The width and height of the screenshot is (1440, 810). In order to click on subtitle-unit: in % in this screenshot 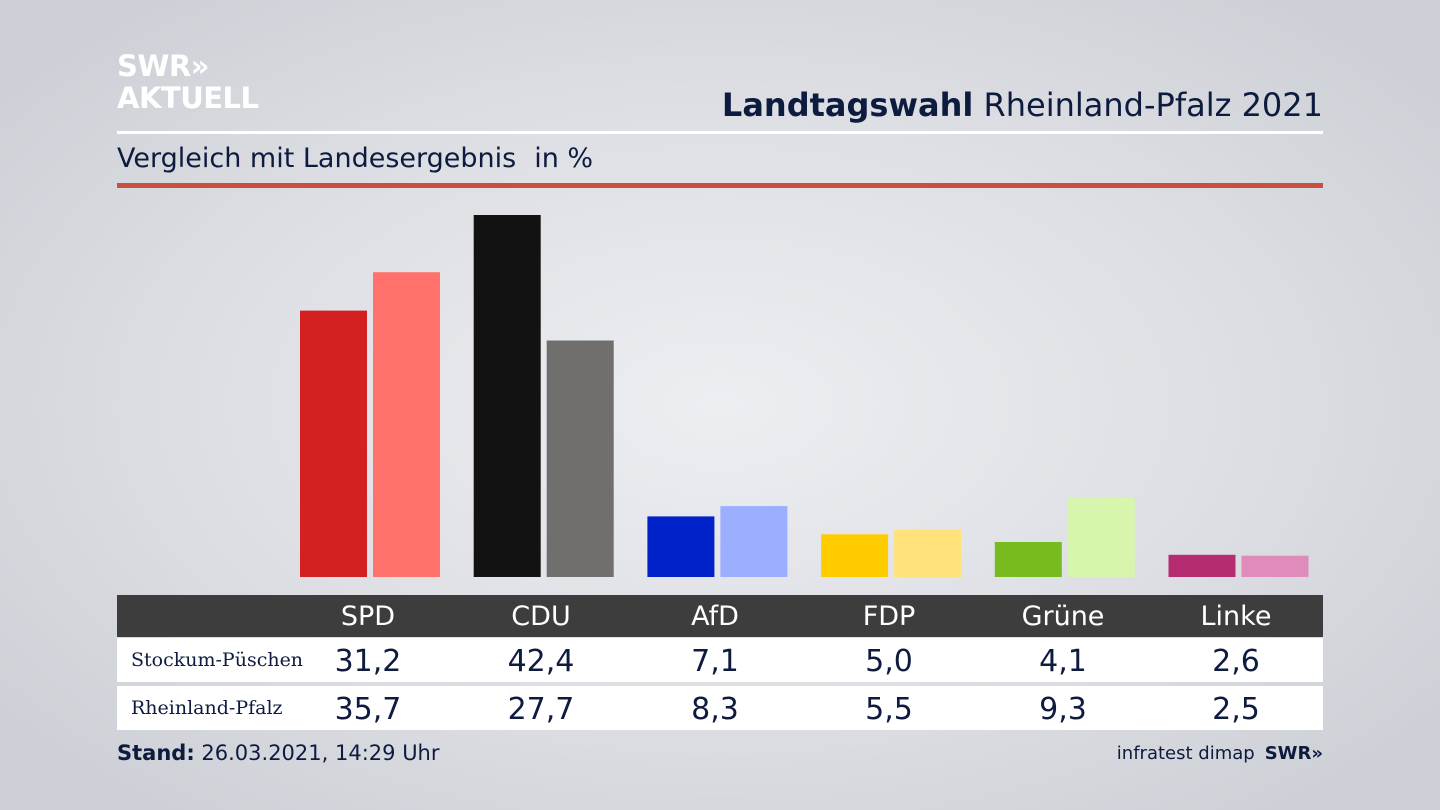, I will do `click(564, 158)`.